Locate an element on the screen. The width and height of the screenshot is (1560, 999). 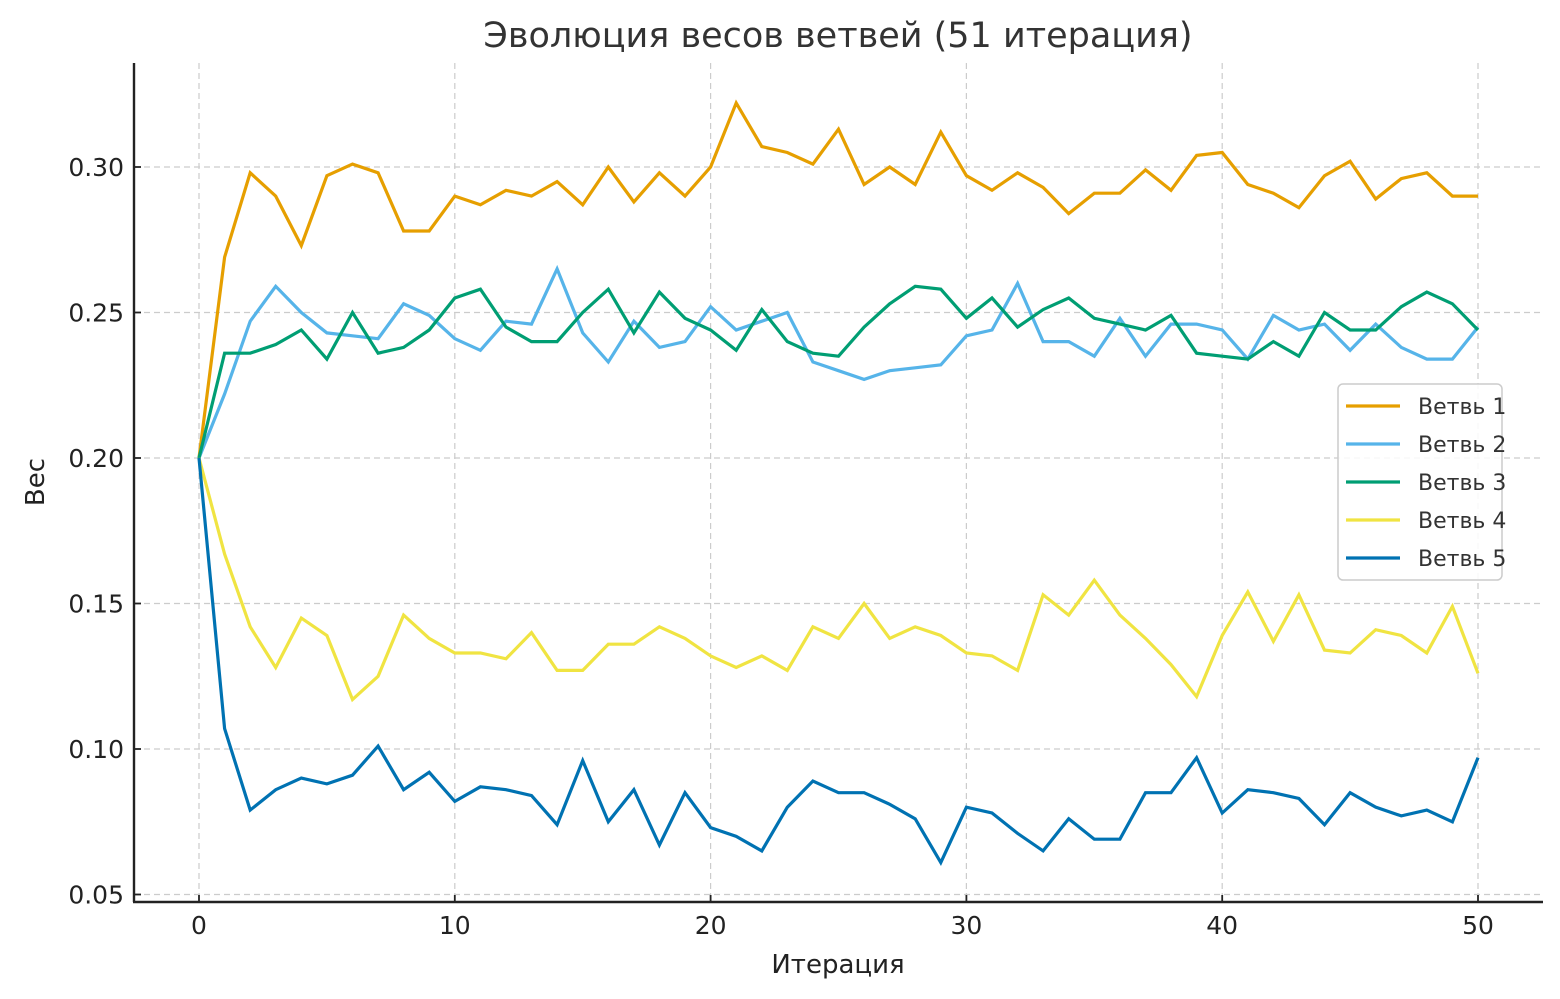
x-axis-ticks: 0 10 20 30 40 50 is located at coordinates (842, 917).